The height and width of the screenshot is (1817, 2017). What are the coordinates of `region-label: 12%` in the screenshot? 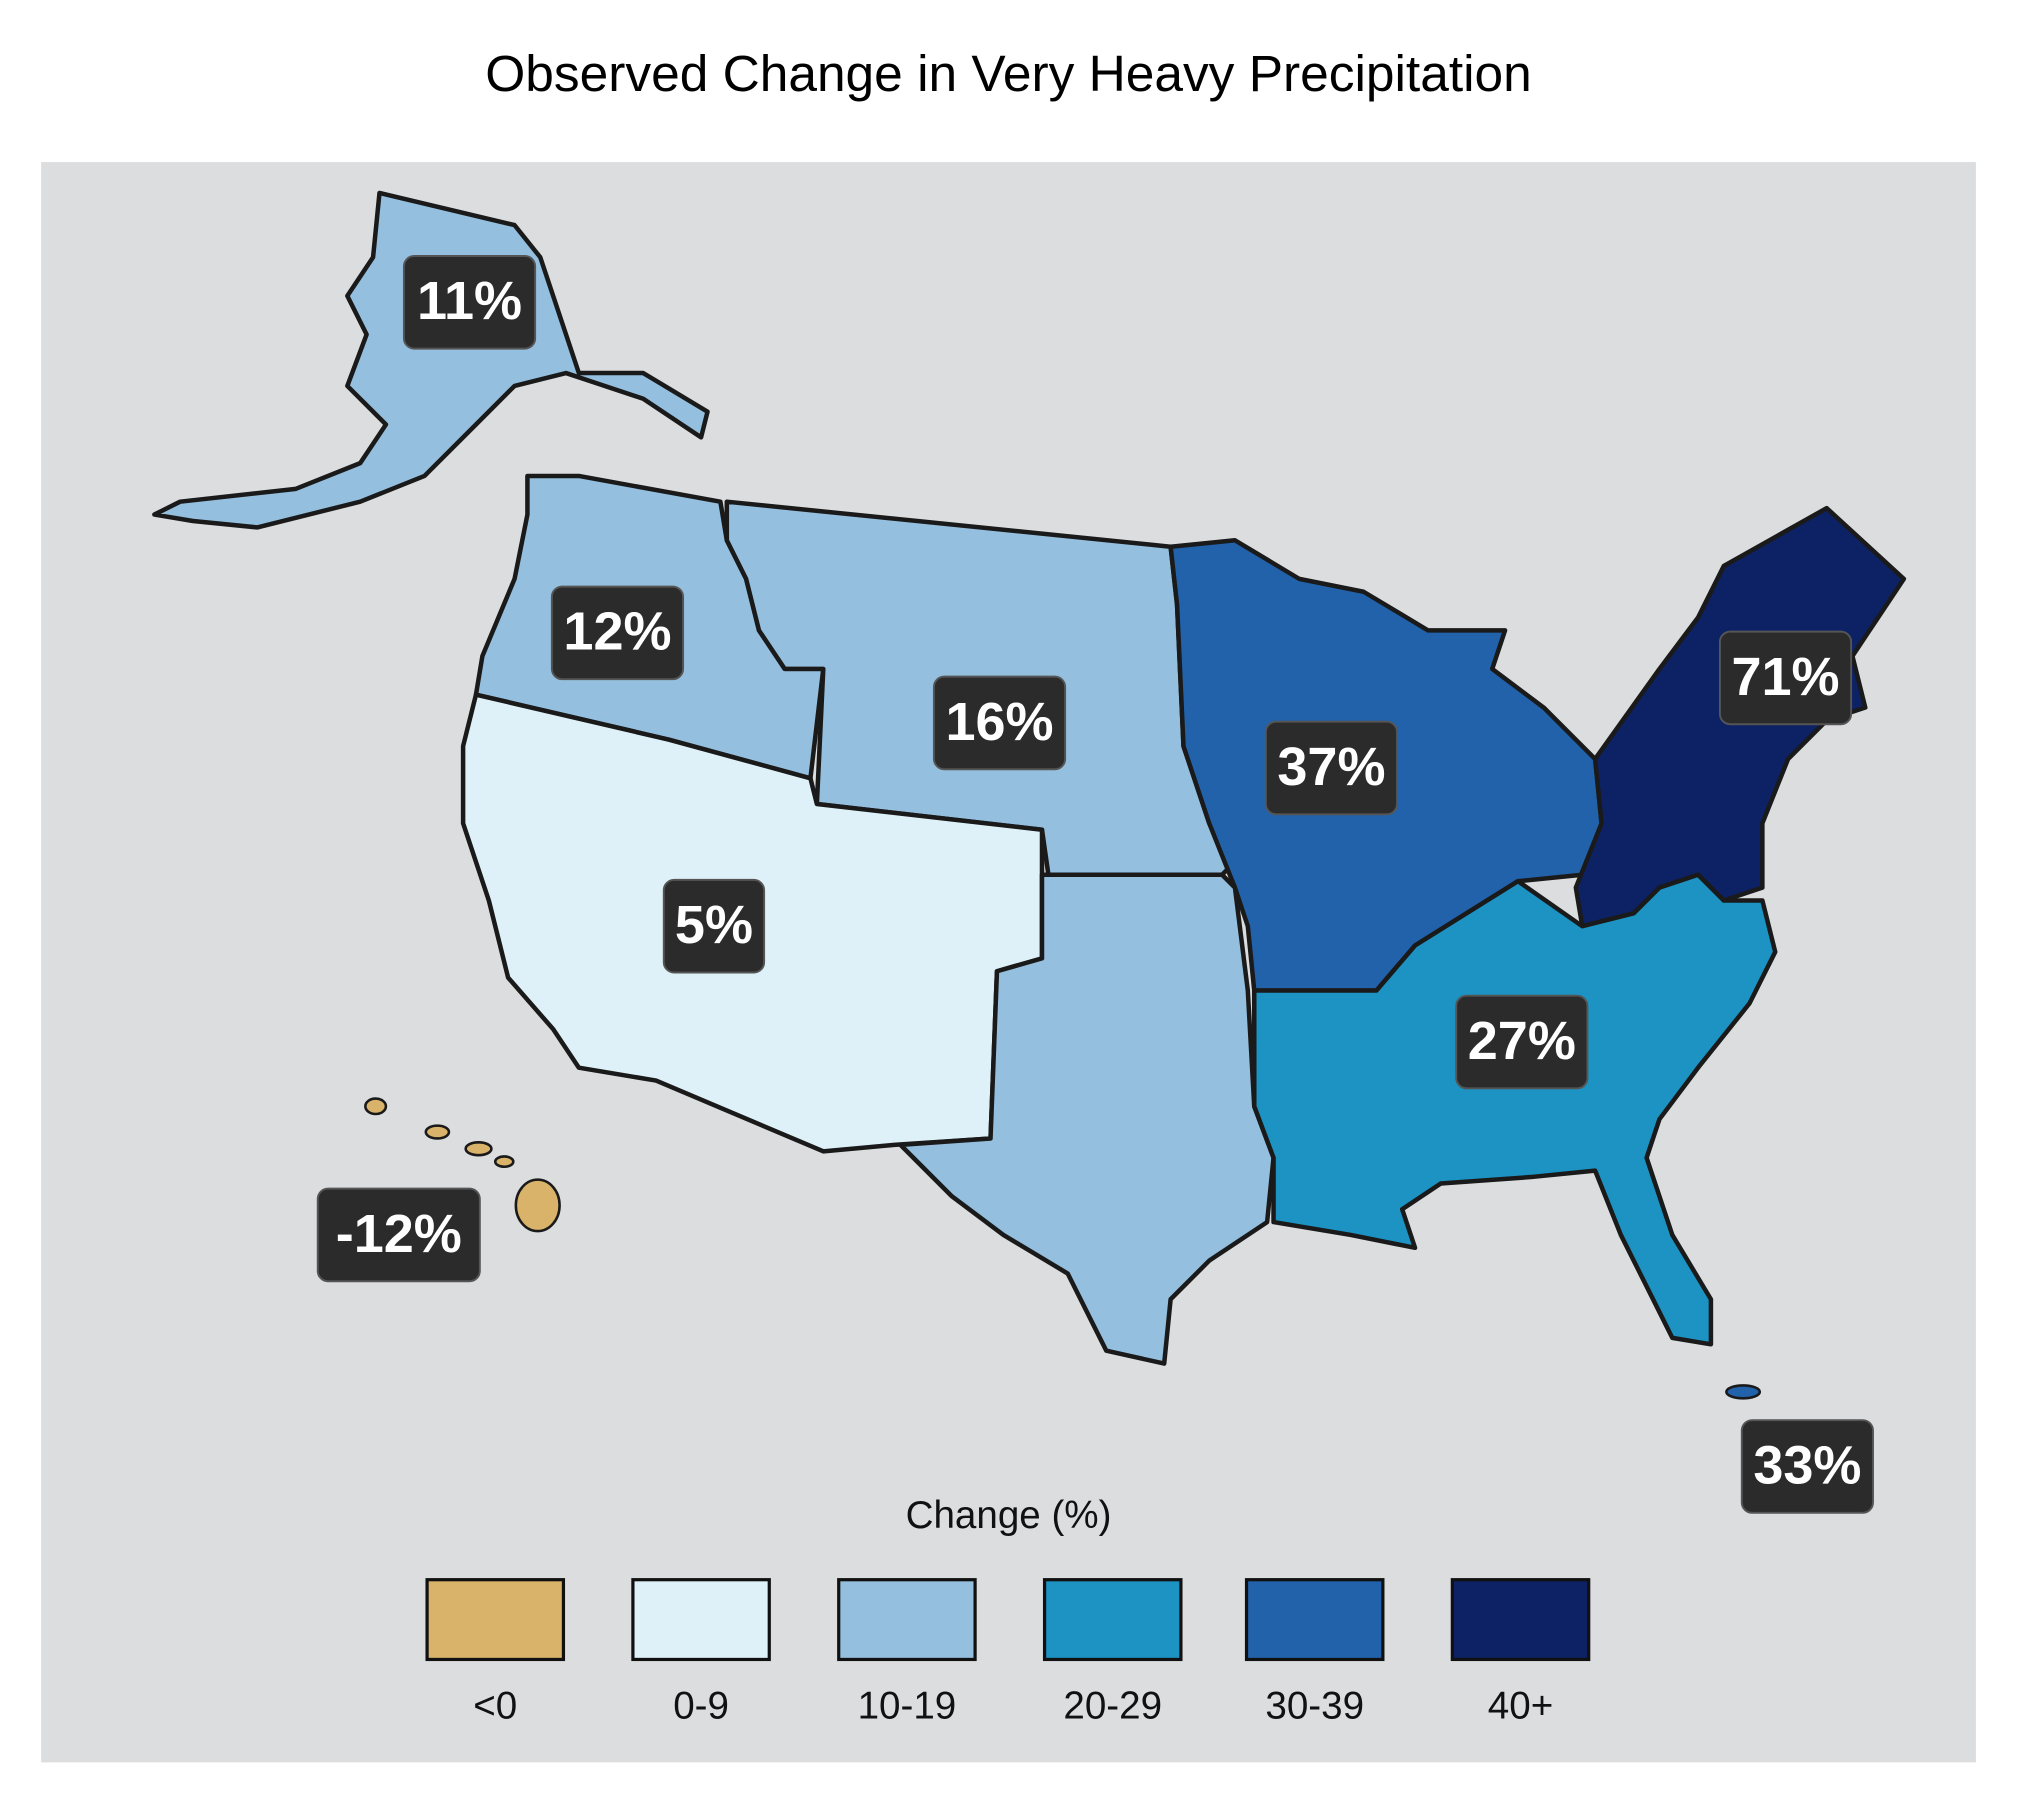 It's located at (617, 632).